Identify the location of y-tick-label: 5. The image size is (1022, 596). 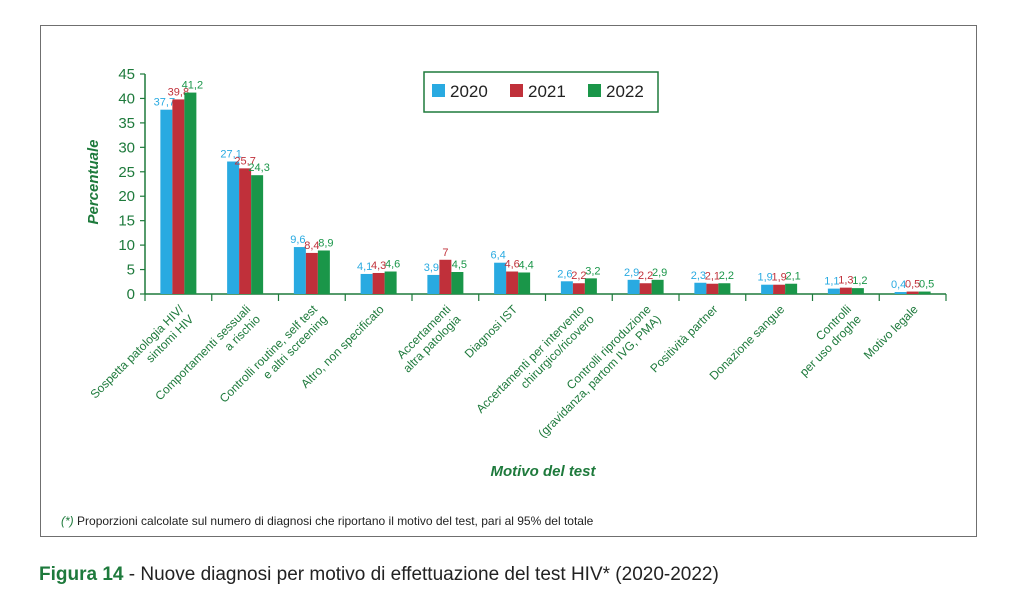
(131, 270).